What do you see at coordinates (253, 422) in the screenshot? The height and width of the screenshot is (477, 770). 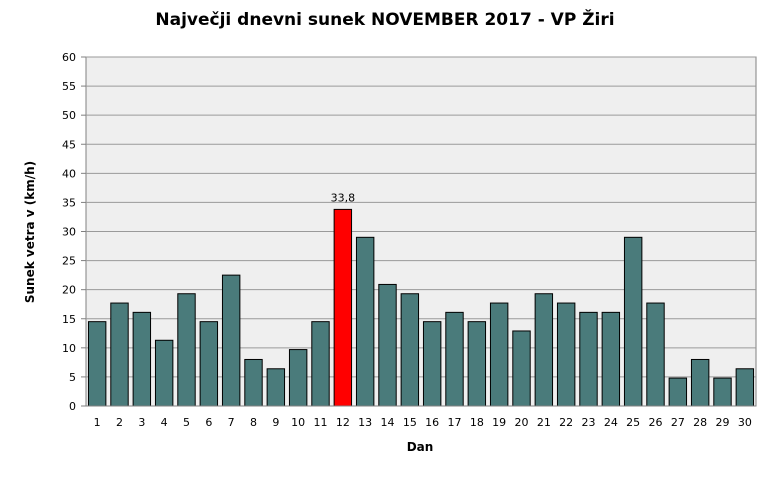 I see `x-tick-label: 8` at bounding box center [253, 422].